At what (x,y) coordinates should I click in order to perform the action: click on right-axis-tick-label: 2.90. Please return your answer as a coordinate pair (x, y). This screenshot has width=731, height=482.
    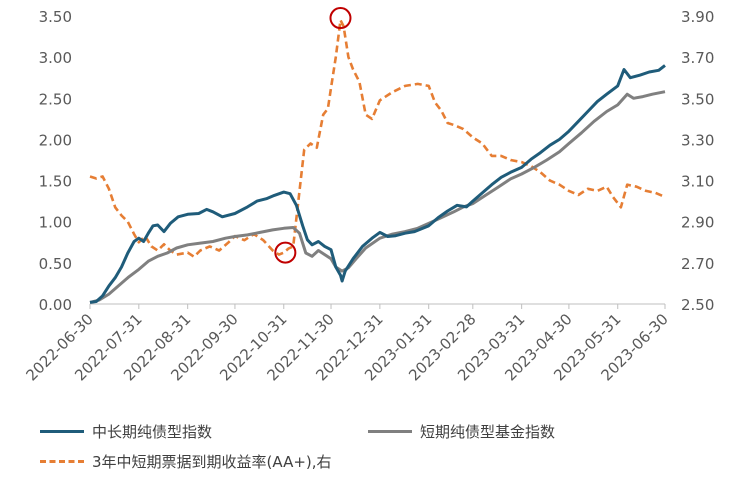
    Looking at the image, I should click on (697, 223).